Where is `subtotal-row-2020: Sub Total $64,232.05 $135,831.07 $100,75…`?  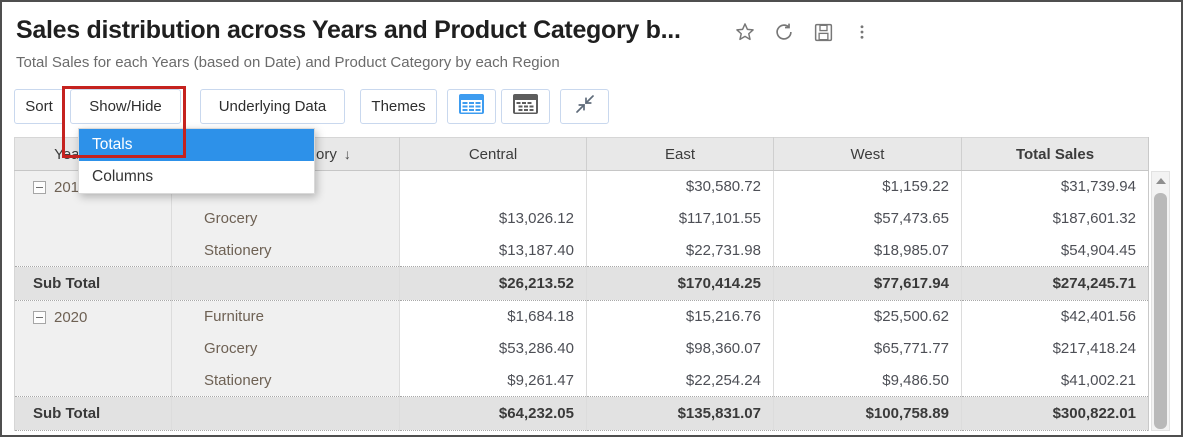 subtotal-row-2020: Sub Total $64,232.05 $135,831.07 $100,75… is located at coordinates (581, 413).